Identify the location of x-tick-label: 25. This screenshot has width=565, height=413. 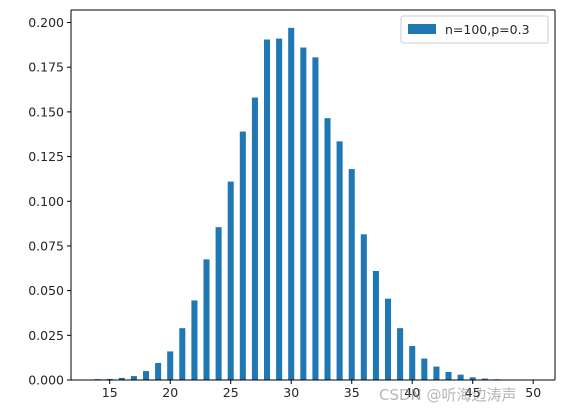
(231, 392).